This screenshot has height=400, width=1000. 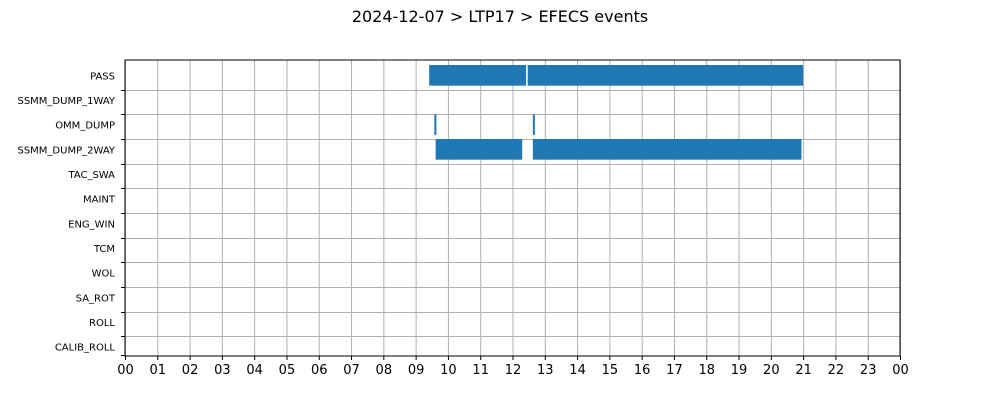 What do you see at coordinates (91, 224) in the screenshot?
I see `y-tick-label: ENG_WIN` at bounding box center [91, 224].